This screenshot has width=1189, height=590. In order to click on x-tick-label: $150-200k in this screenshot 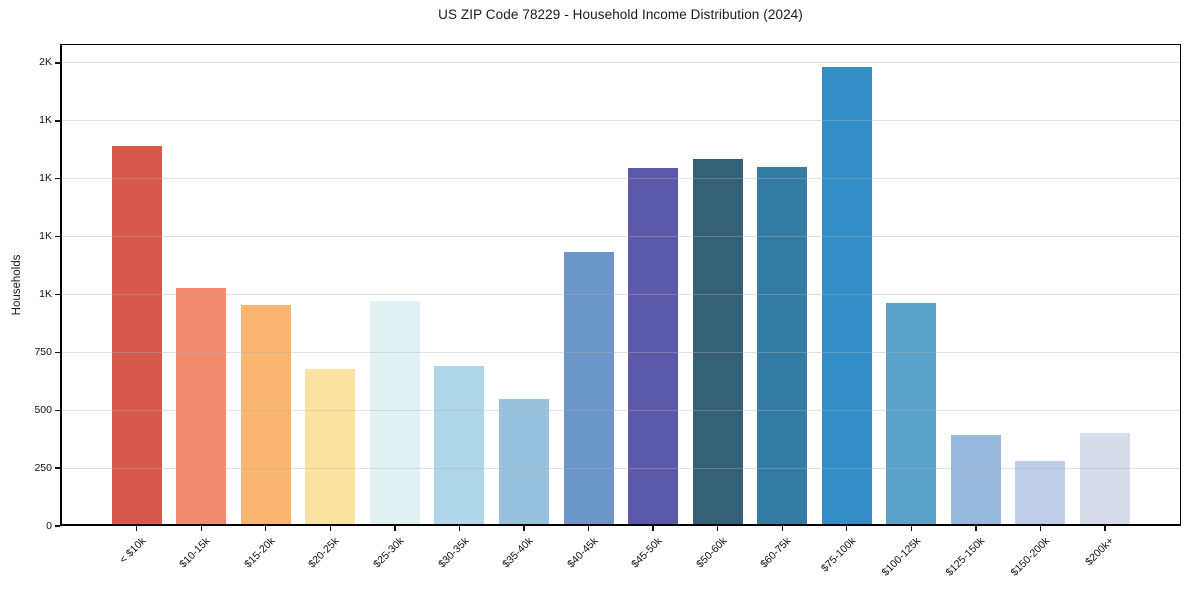, I will do `click(1030, 557)`.